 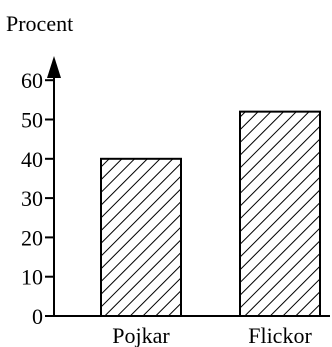 What do you see at coordinates (32, 277) in the screenshot?
I see `y-tick-label: 10` at bounding box center [32, 277].